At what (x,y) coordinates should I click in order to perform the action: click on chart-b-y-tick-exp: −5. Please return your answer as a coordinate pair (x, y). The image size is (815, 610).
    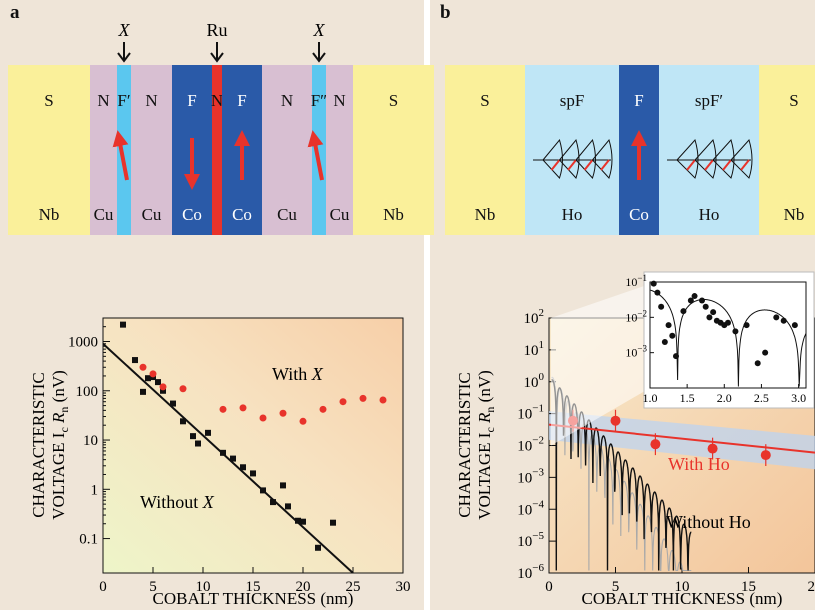
    Looking at the image, I should click on (538, 536).